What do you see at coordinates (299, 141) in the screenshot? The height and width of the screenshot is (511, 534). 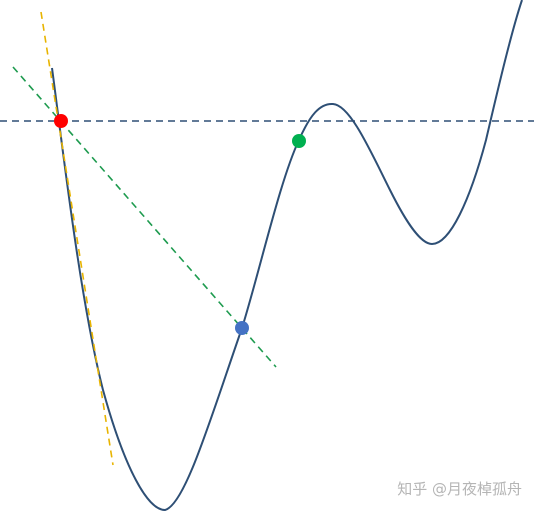 I see `point-green` at bounding box center [299, 141].